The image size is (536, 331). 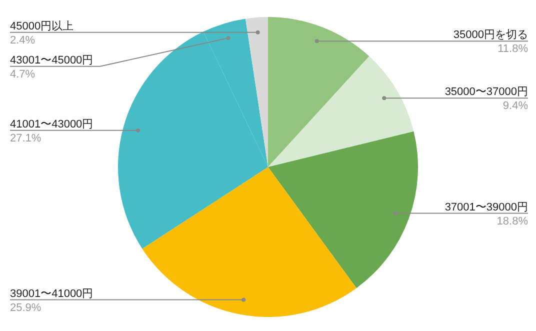 What do you see at coordinates (486, 92) in the screenshot?
I see `slice-label: 35000〜37000円` at bounding box center [486, 92].